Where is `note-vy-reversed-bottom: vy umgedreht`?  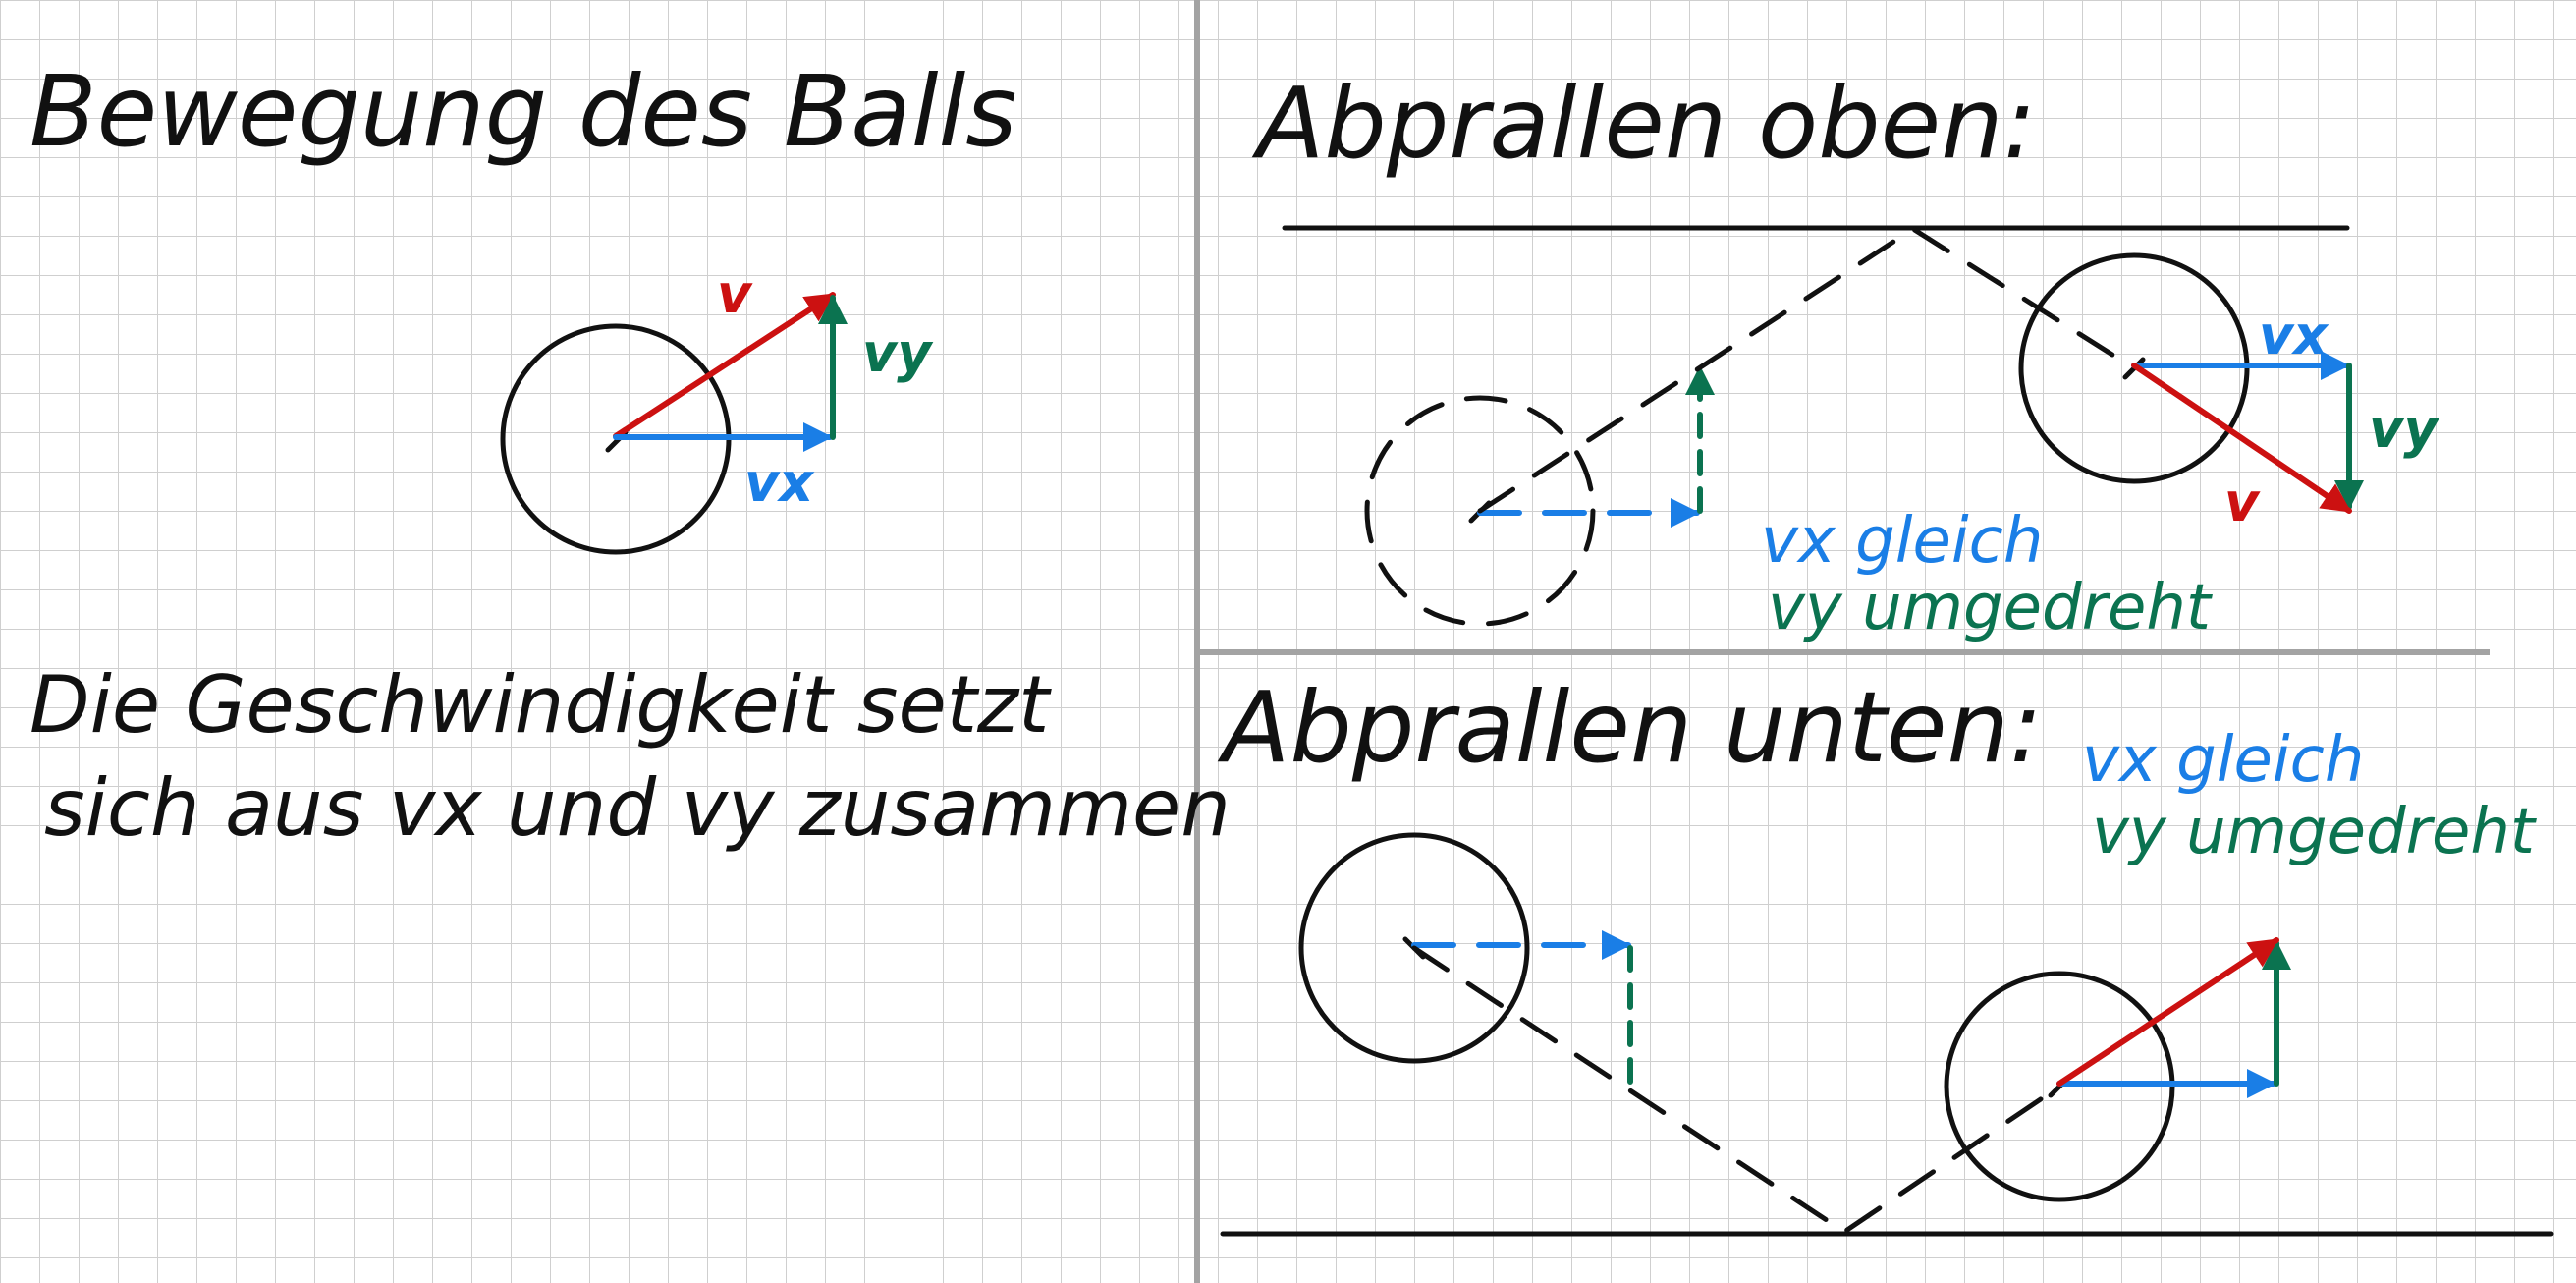
note-vy-reversed-bottom: vy umgedreht is located at coordinates (2315, 832).